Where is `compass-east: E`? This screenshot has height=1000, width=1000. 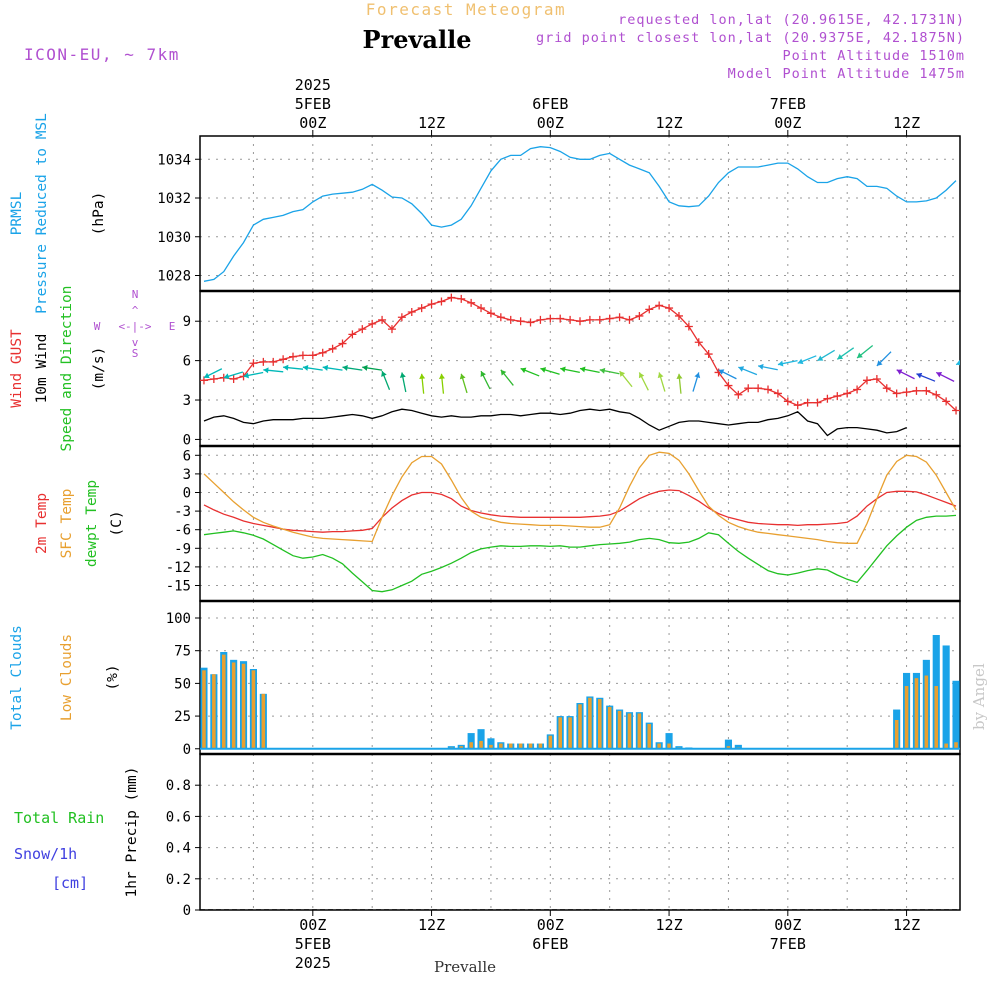 compass-east: E is located at coordinates (172, 326).